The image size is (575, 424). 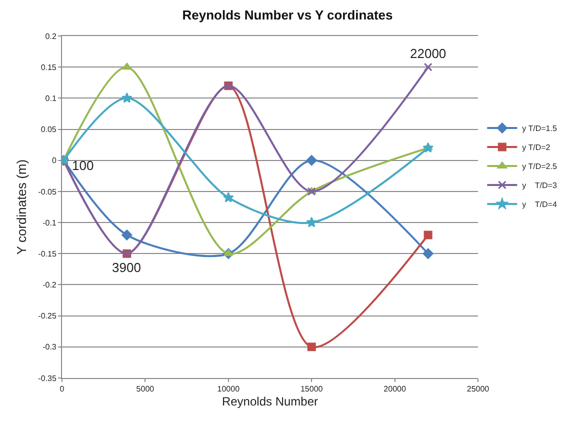 What do you see at coordinates (270, 401) in the screenshot?
I see `x-axis-title: Reynolds Number` at bounding box center [270, 401].